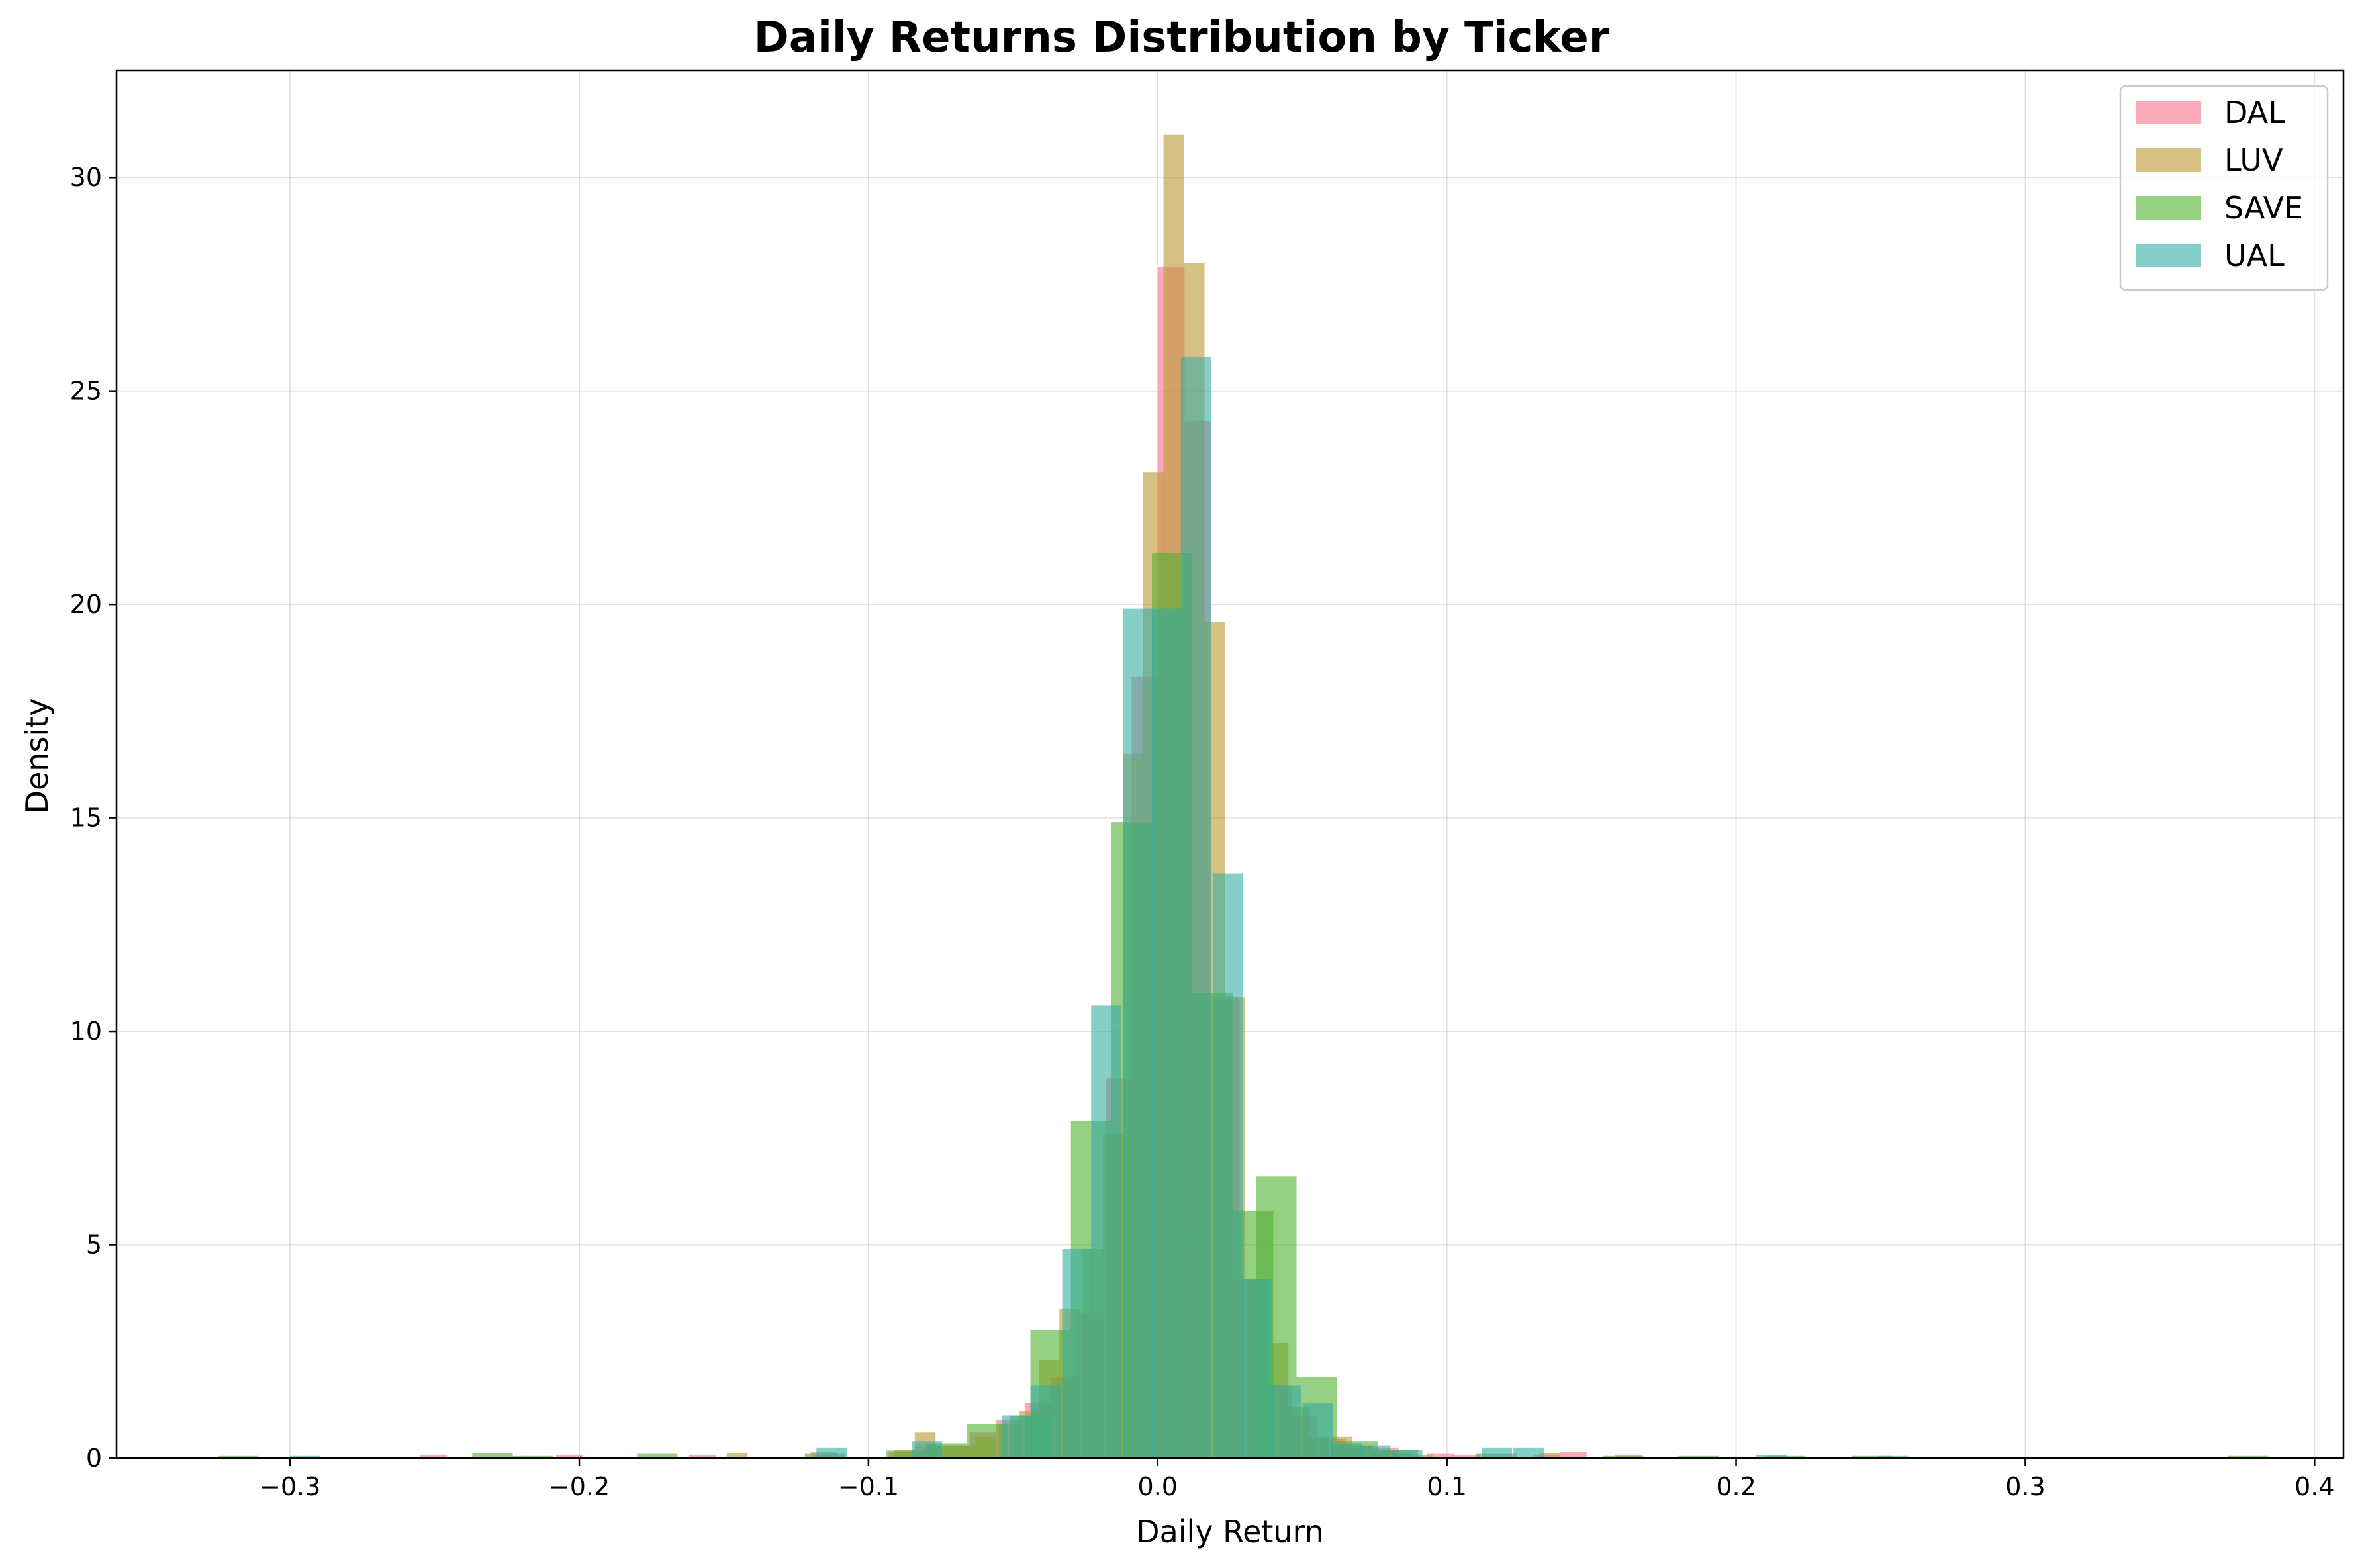 The image size is (2362, 1568). What do you see at coordinates (2254, 255) in the screenshot?
I see `legend-label: UAL` at bounding box center [2254, 255].